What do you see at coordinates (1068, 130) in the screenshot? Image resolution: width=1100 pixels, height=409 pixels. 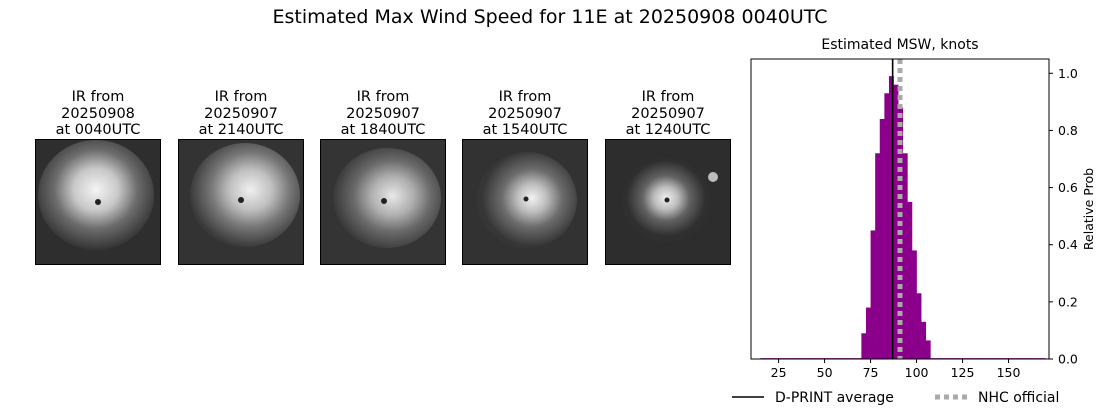 I see `y-tick-label-4: 0.8` at bounding box center [1068, 130].